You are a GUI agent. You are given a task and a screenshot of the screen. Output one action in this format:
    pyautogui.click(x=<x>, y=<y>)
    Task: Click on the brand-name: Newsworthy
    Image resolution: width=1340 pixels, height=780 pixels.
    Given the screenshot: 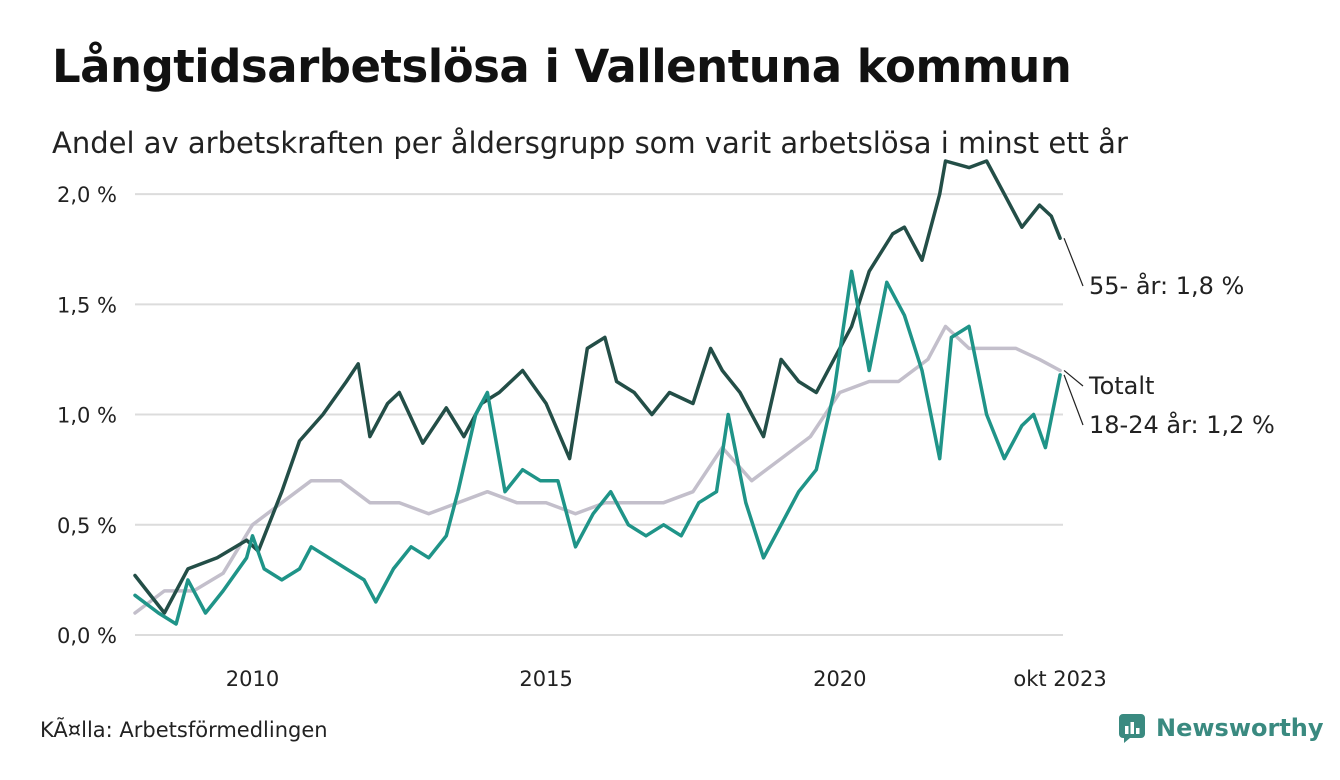 What is the action you would take?
    pyautogui.click(x=1240, y=728)
    